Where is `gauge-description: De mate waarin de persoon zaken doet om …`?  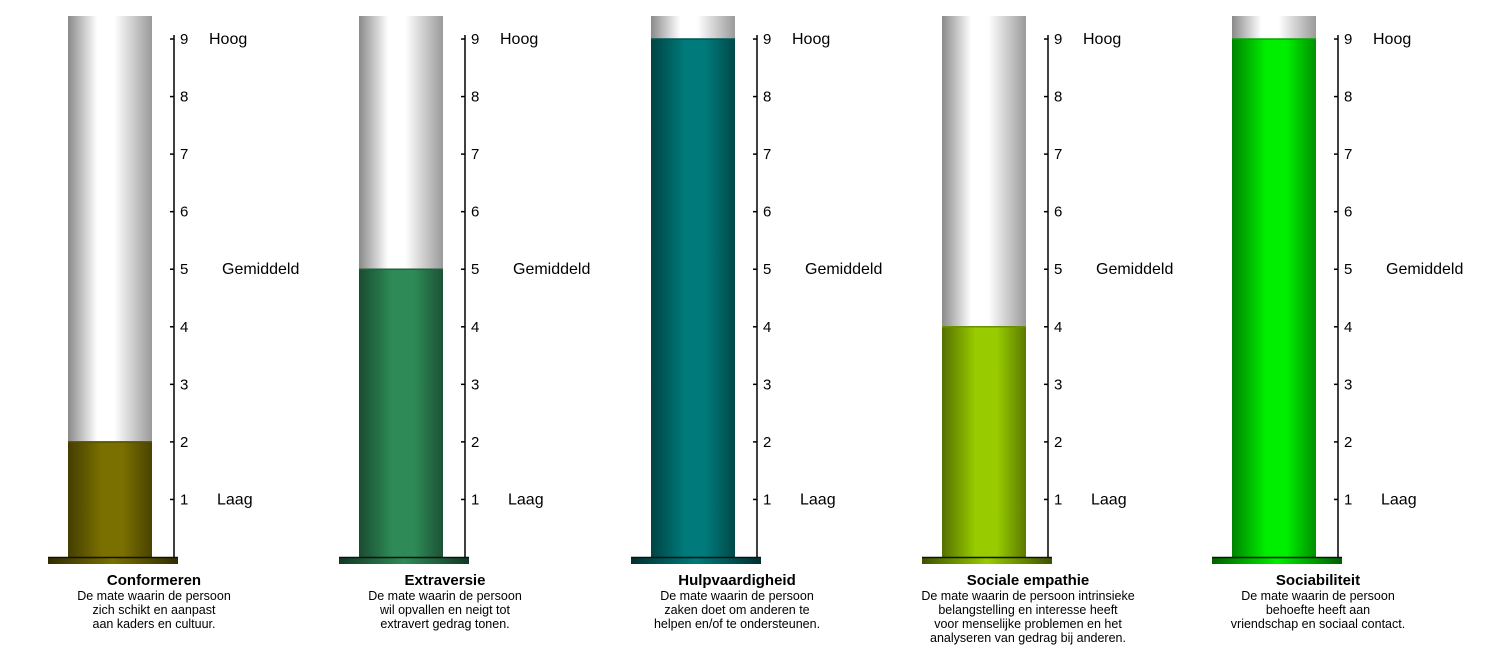 gauge-description: De mate waarin de persoon zaken doet om … is located at coordinates (737, 610).